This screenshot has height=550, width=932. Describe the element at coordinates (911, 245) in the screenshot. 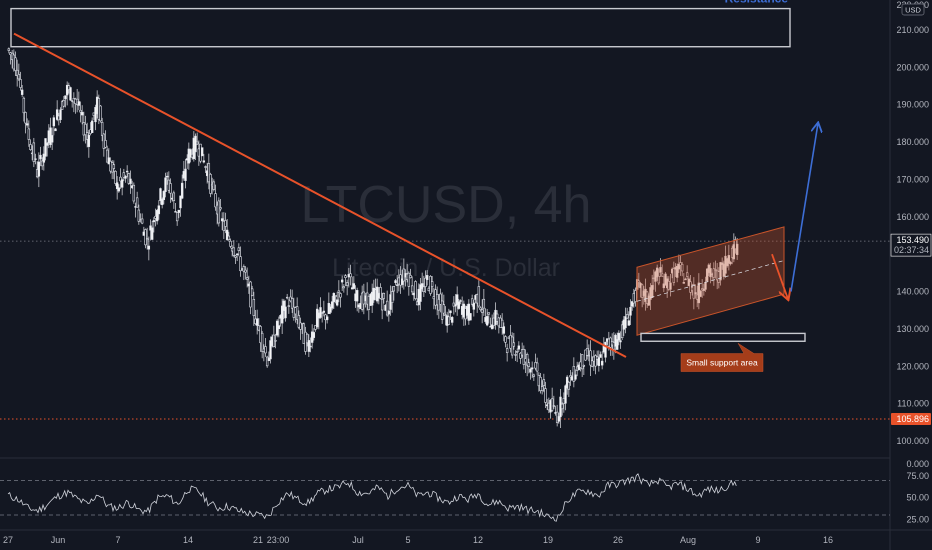

I see `current-price-tag` at that location.